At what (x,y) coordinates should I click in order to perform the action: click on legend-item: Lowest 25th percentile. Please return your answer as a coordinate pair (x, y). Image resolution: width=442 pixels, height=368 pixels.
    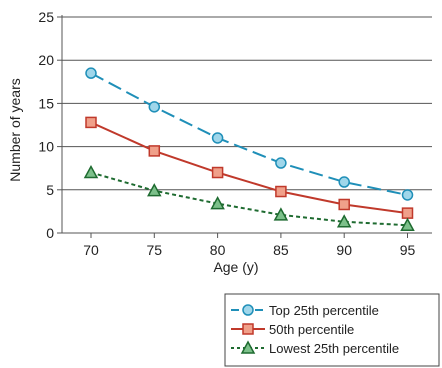
    Looking at the image, I should click on (315, 348).